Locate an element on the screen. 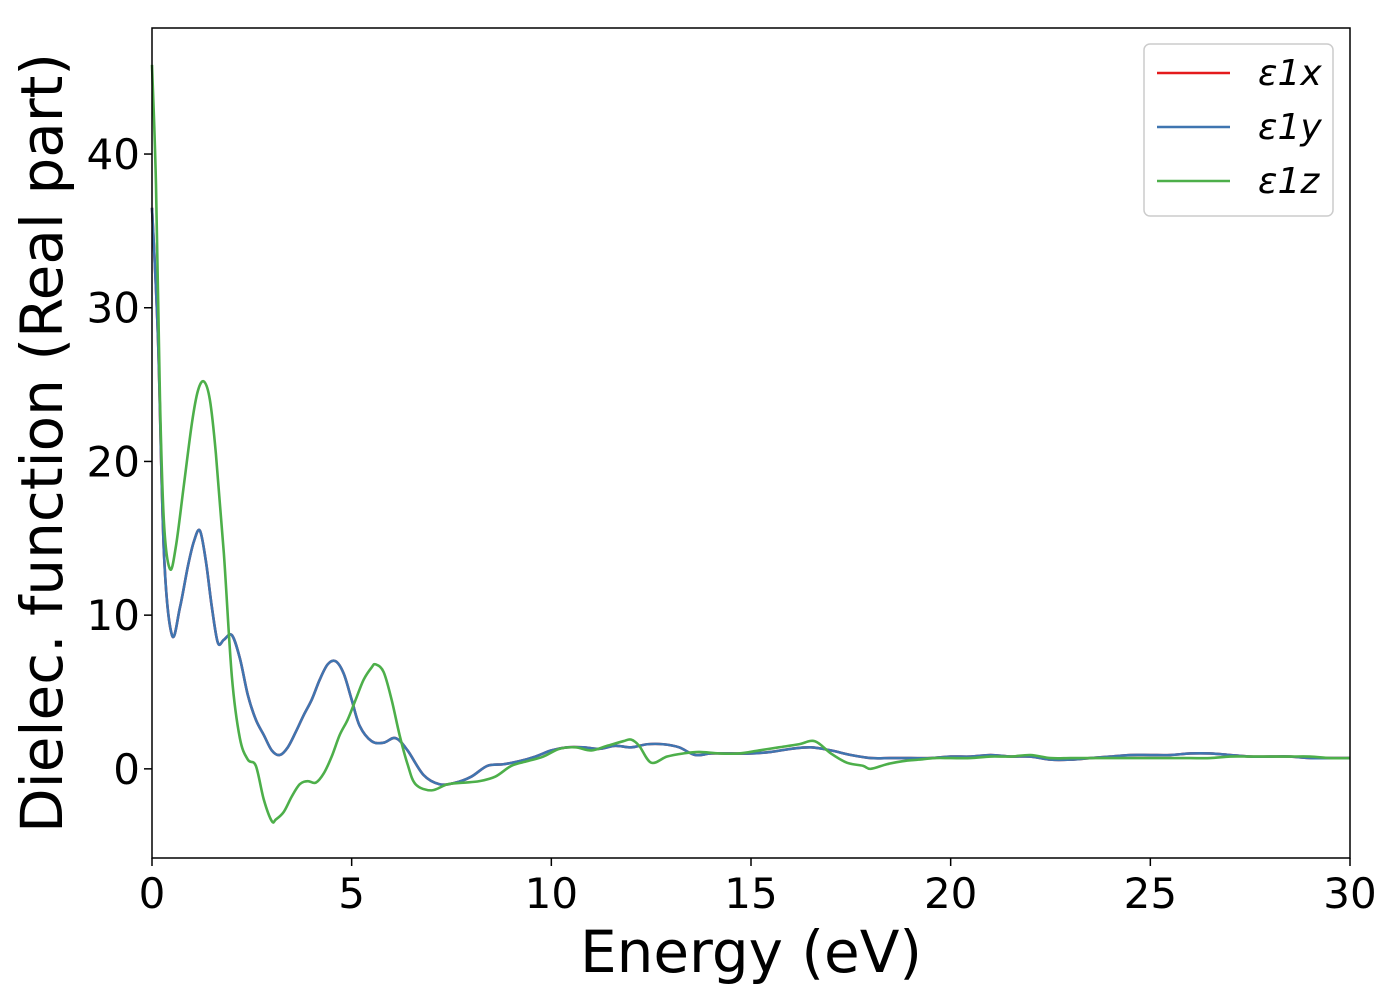 The width and height of the screenshot is (1400, 1000). y-axis-ticks: 0 10 20 30 40 is located at coordinates (119, 462).